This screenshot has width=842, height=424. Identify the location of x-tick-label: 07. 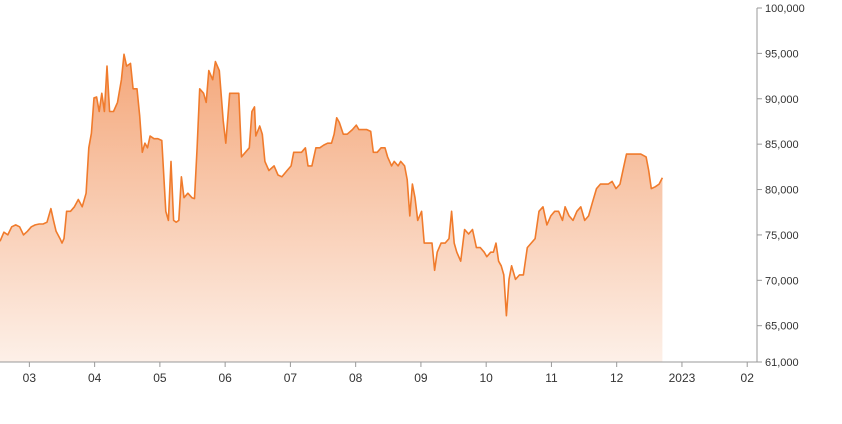
(291, 378).